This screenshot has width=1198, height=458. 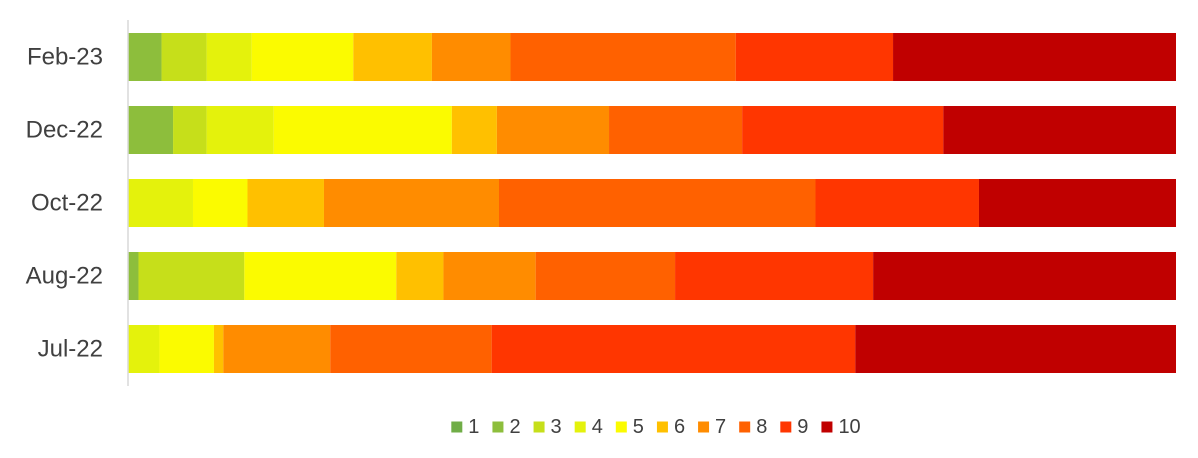 I want to click on legend-label: 5, so click(x=638, y=427).